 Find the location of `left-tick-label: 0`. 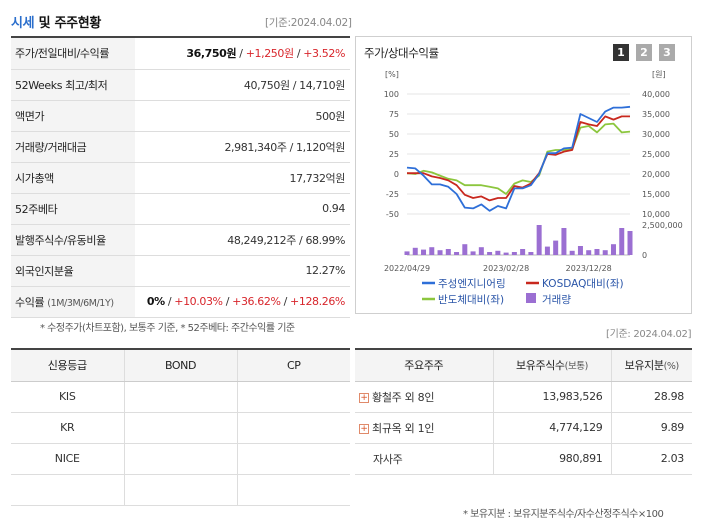

left-tick-label: 0 is located at coordinates (396, 174).